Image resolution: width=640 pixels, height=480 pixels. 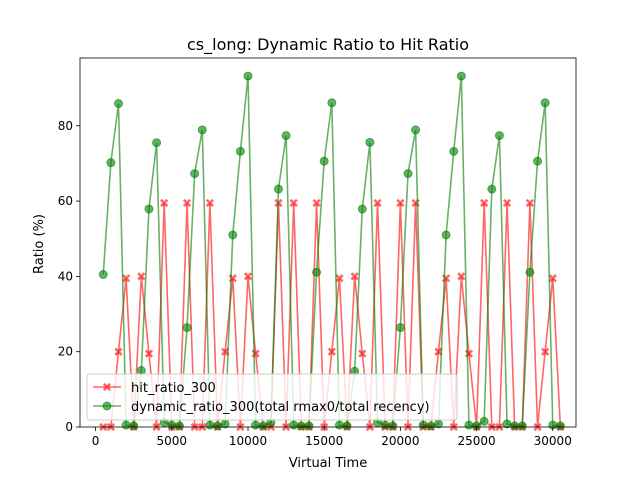 I want to click on x-tick-label: 0, so click(x=96, y=441).